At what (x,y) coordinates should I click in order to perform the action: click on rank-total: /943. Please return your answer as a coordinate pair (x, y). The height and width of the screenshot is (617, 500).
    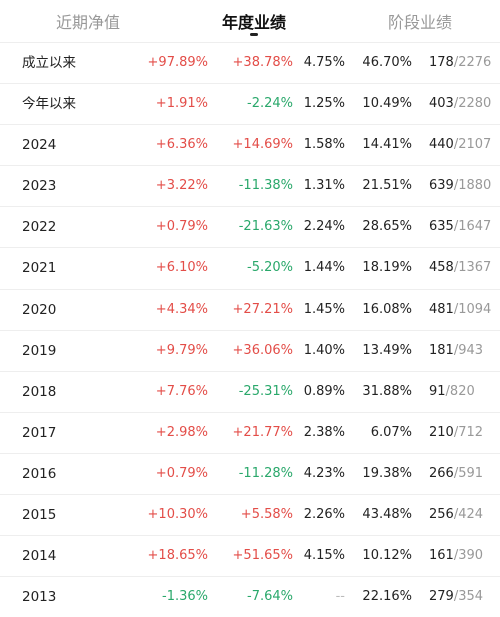
    Looking at the image, I should click on (468, 350).